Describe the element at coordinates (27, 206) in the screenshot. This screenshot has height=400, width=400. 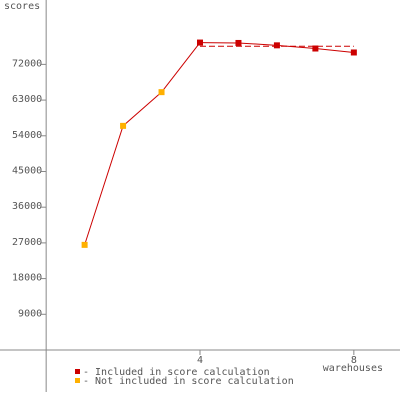
I see `y-tick-label: 36000` at that location.